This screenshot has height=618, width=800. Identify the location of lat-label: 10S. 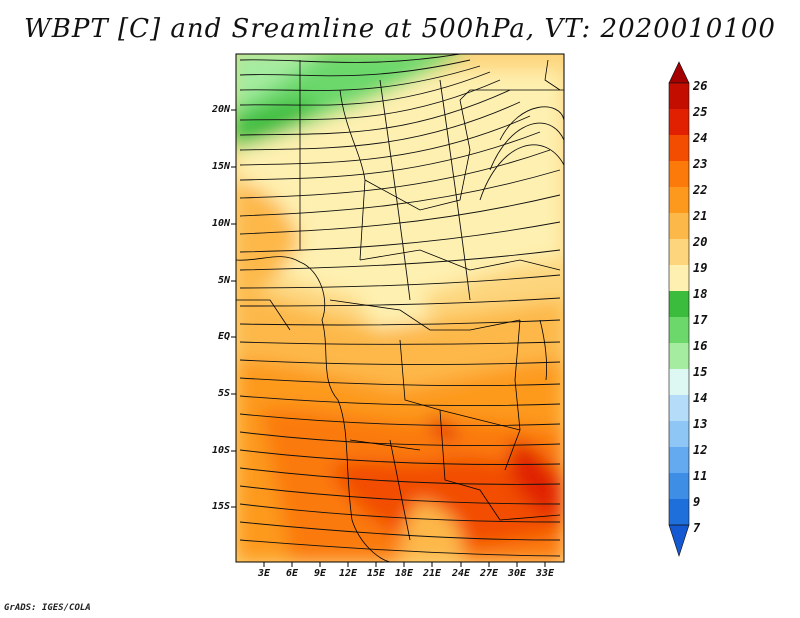
(220, 450).